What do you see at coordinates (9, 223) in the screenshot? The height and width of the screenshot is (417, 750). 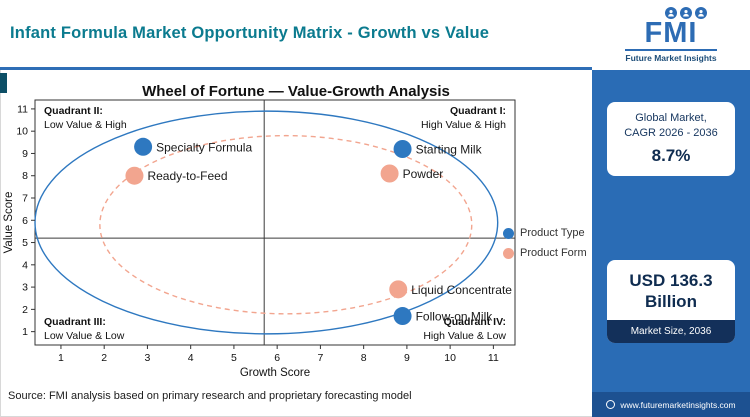 I see `y-axis-label: Value Score` at bounding box center [9, 223].